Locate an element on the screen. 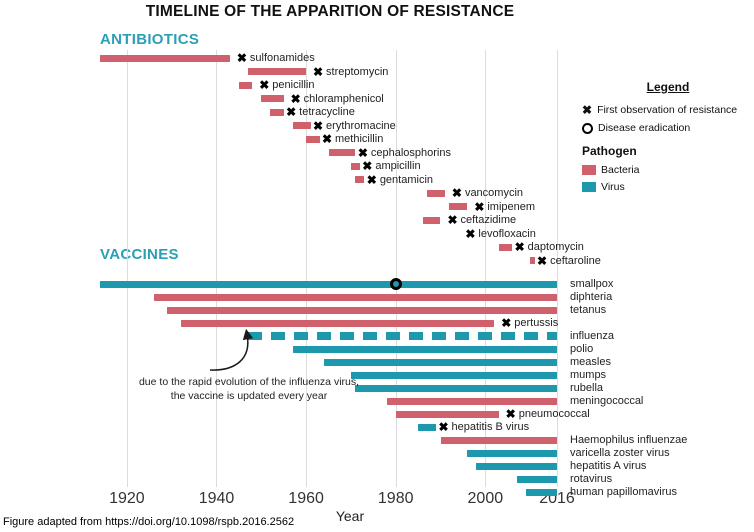 The width and height of the screenshot is (754, 532). section-header-antibiotics: ANTIBIOTICS is located at coordinates (150, 39).